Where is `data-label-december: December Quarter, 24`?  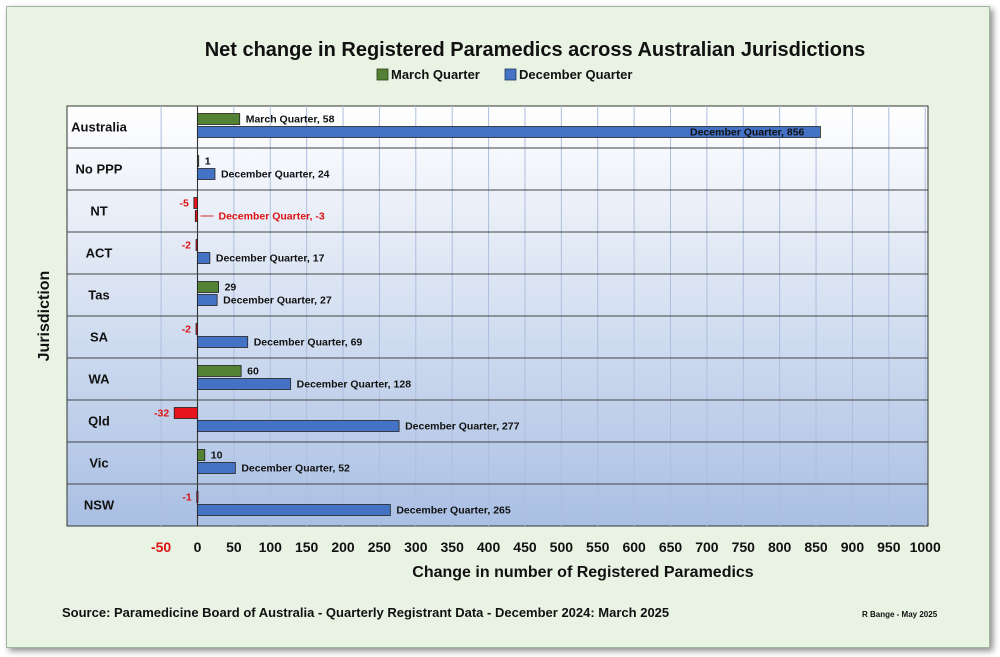
data-label-december: December Quarter, 24 is located at coordinates (275, 175).